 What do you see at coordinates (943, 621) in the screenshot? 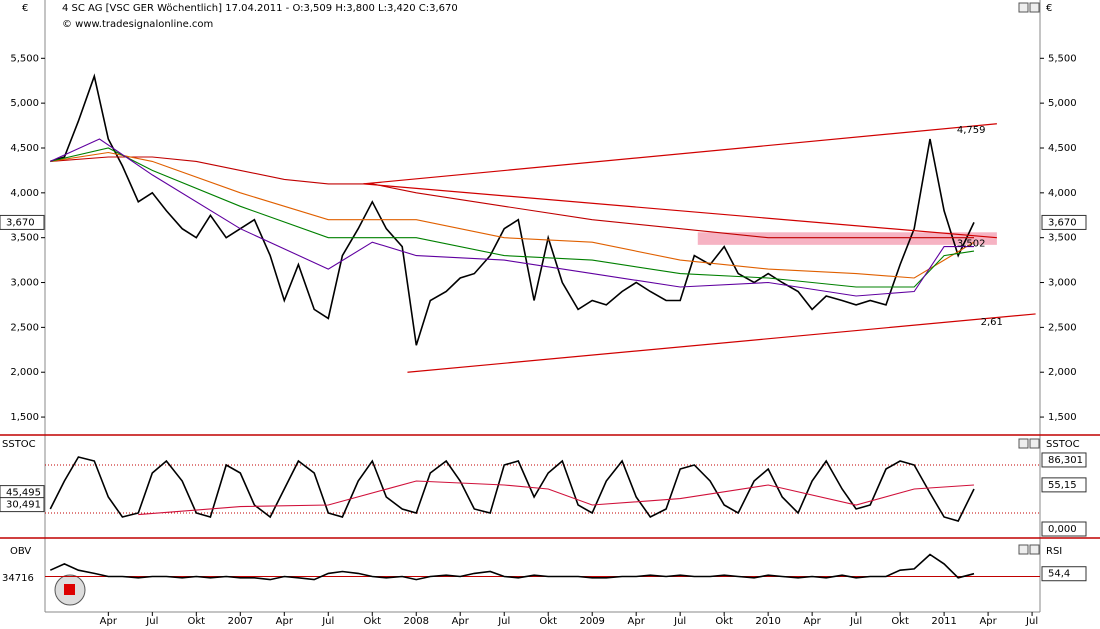
I see `x-tick-label: 2011` at bounding box center [943, 621].